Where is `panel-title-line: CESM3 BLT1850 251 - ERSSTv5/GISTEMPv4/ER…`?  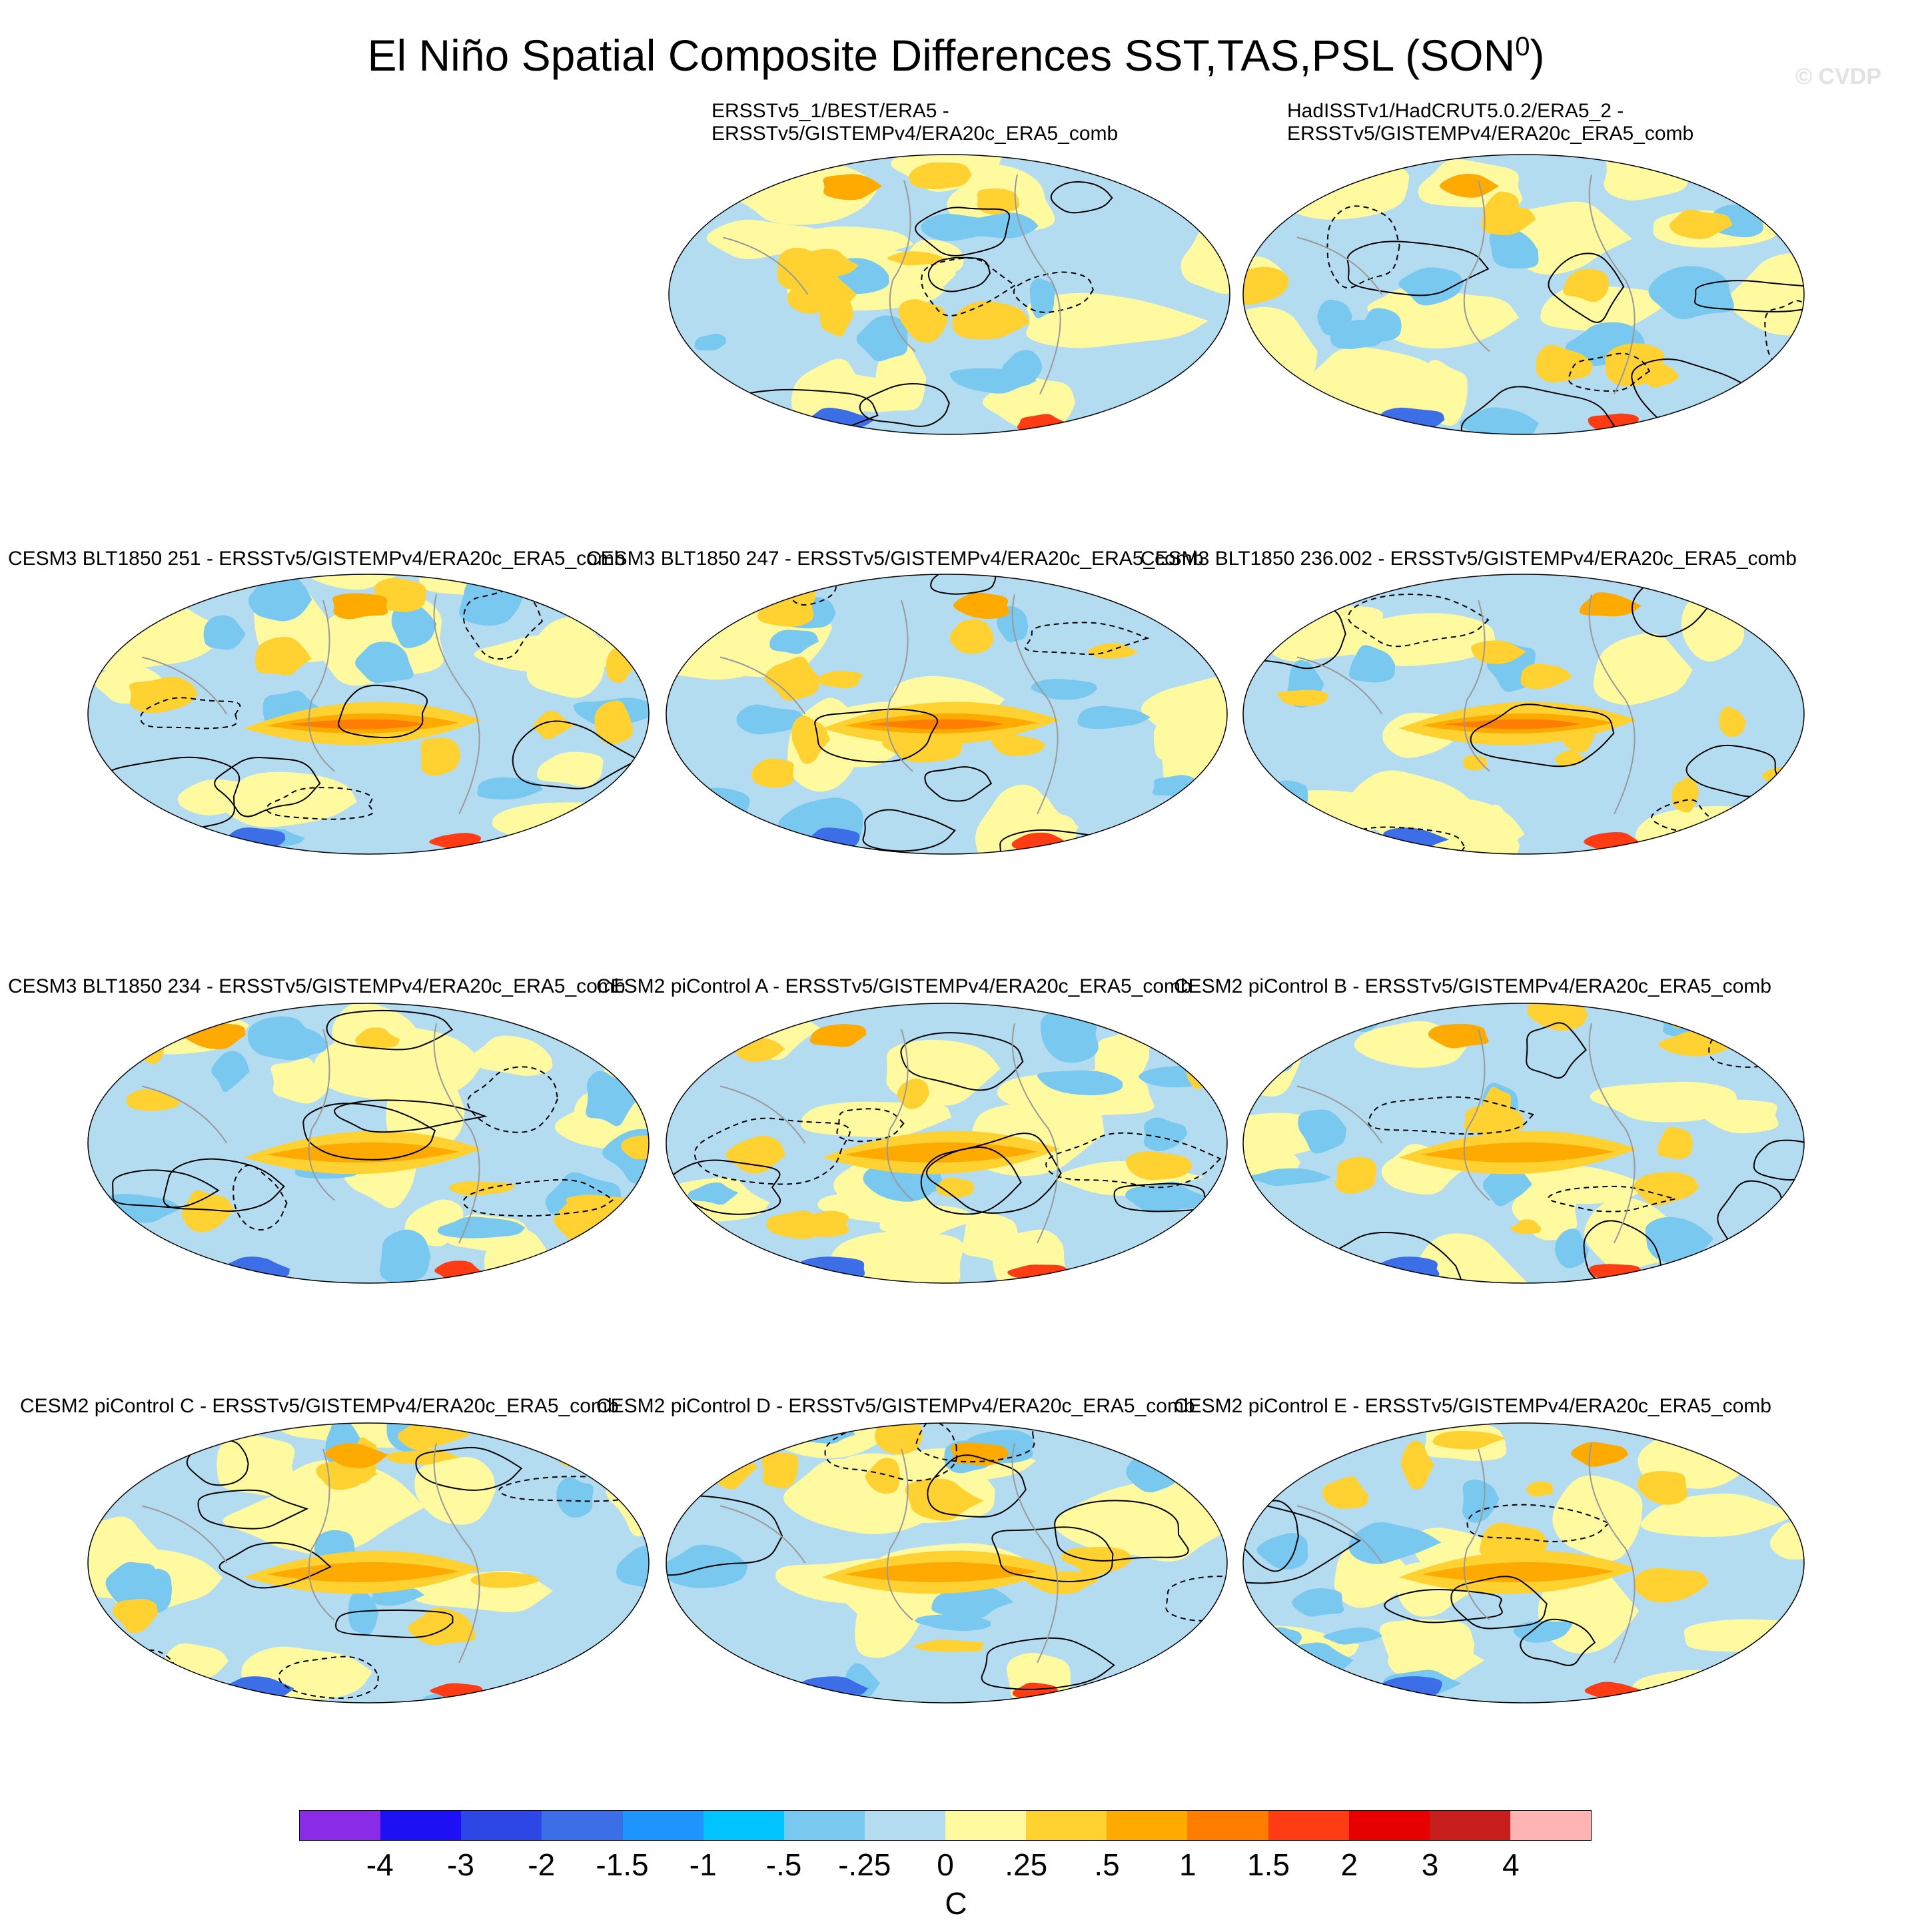 panel-title-line: CESM3 BLT1850 251 - ERSSTv5/GISTEMPv4/ER… is located at coordinates (317, 559).